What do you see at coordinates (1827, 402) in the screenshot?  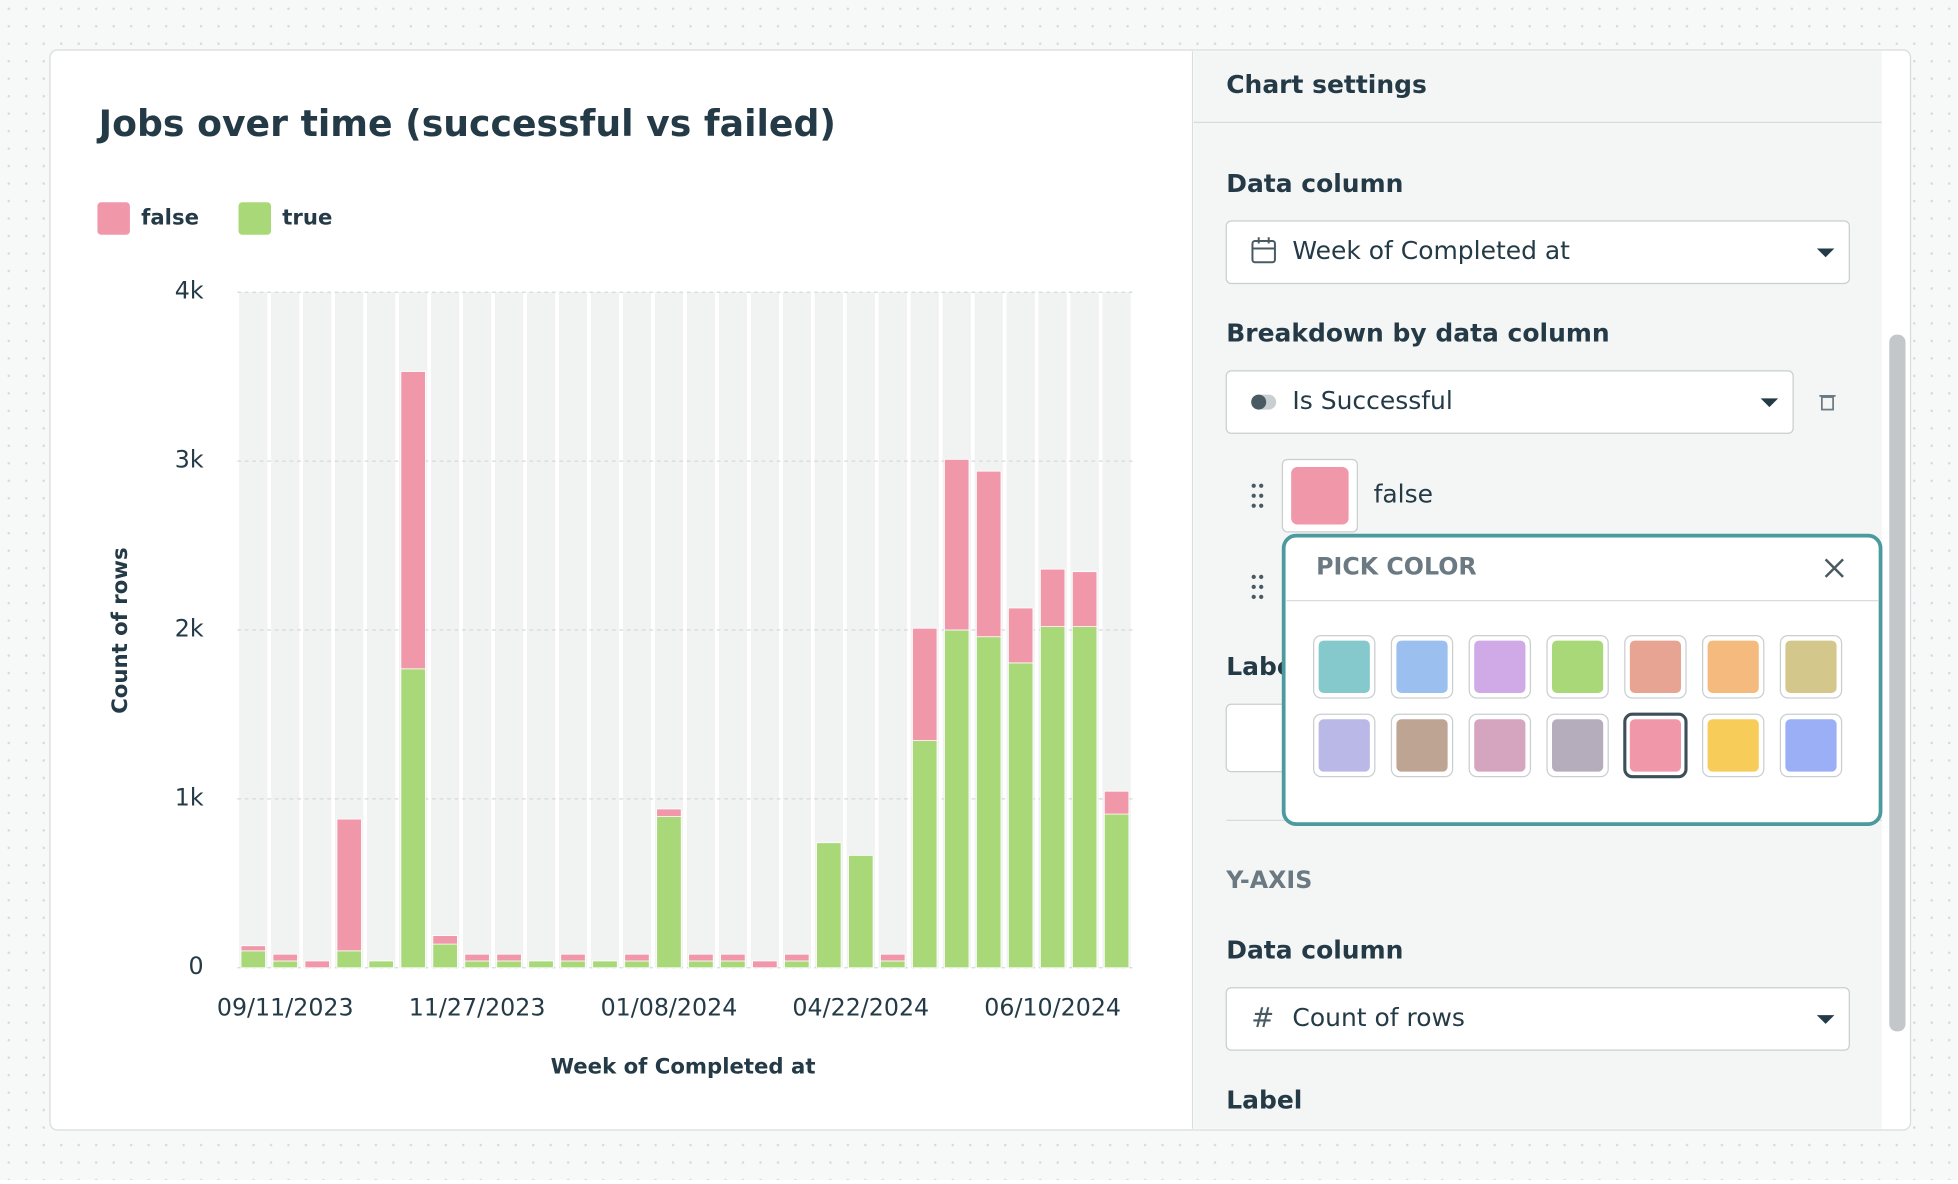 I see `trash-icon` at bounding box center [1827, 402].